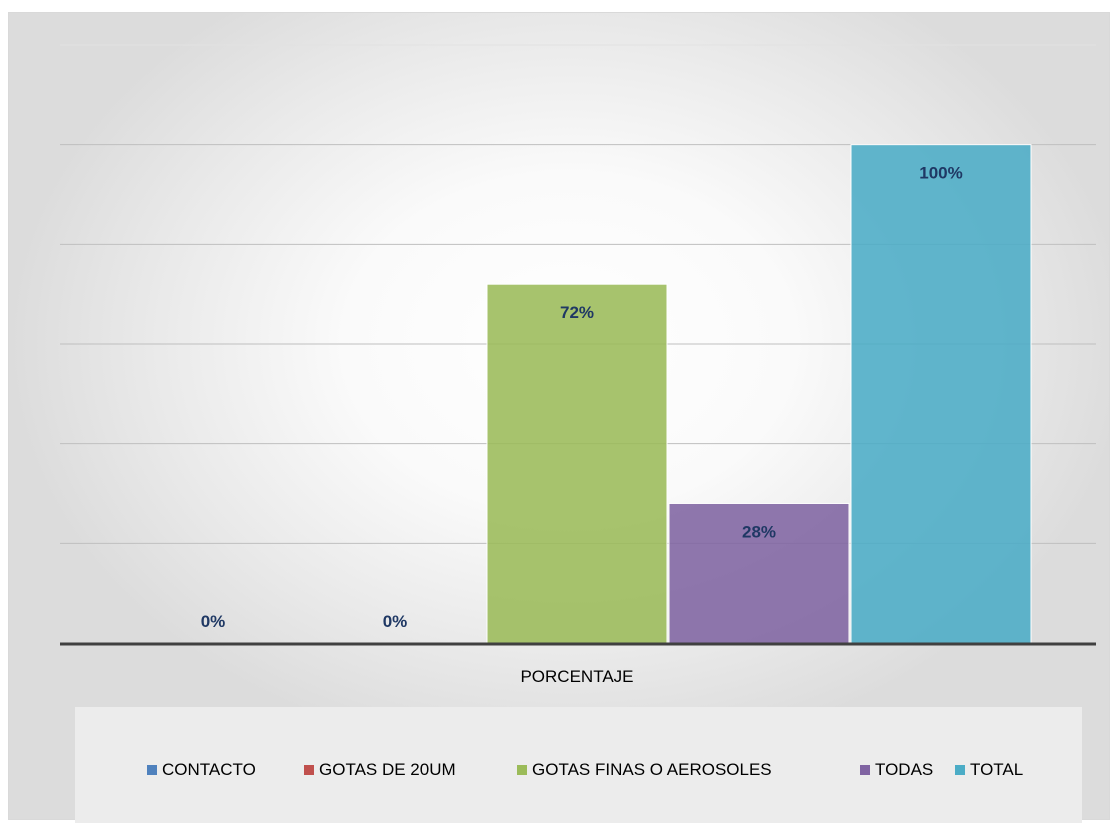 The width and height of the screenshot is (1112, 823). Describe the element at coordinates (577, 312) in the screenshot. I see `data-label-gotas-finas-o-aerosoles: 72%` at that location.